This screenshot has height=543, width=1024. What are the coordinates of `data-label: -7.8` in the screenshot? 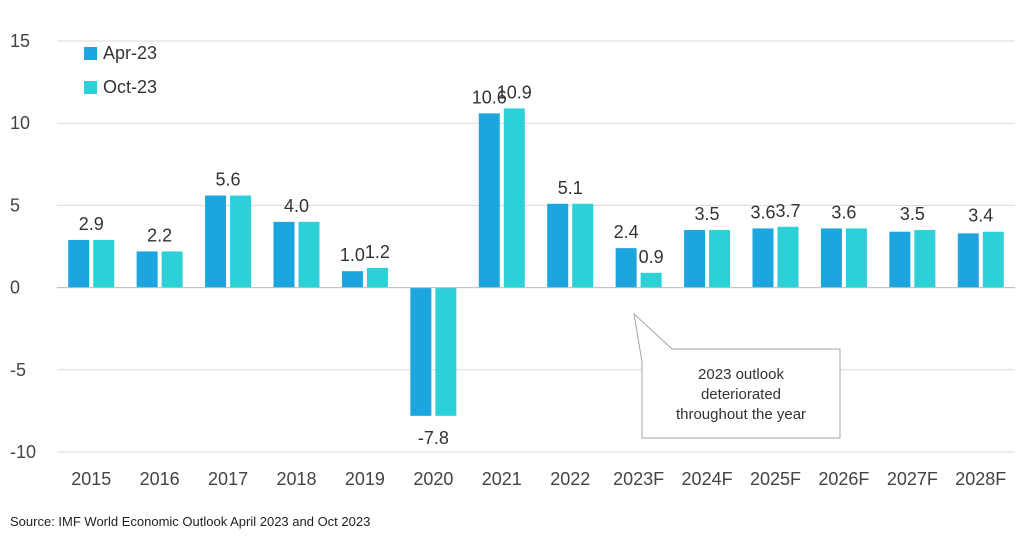 It's located at (433, 438).